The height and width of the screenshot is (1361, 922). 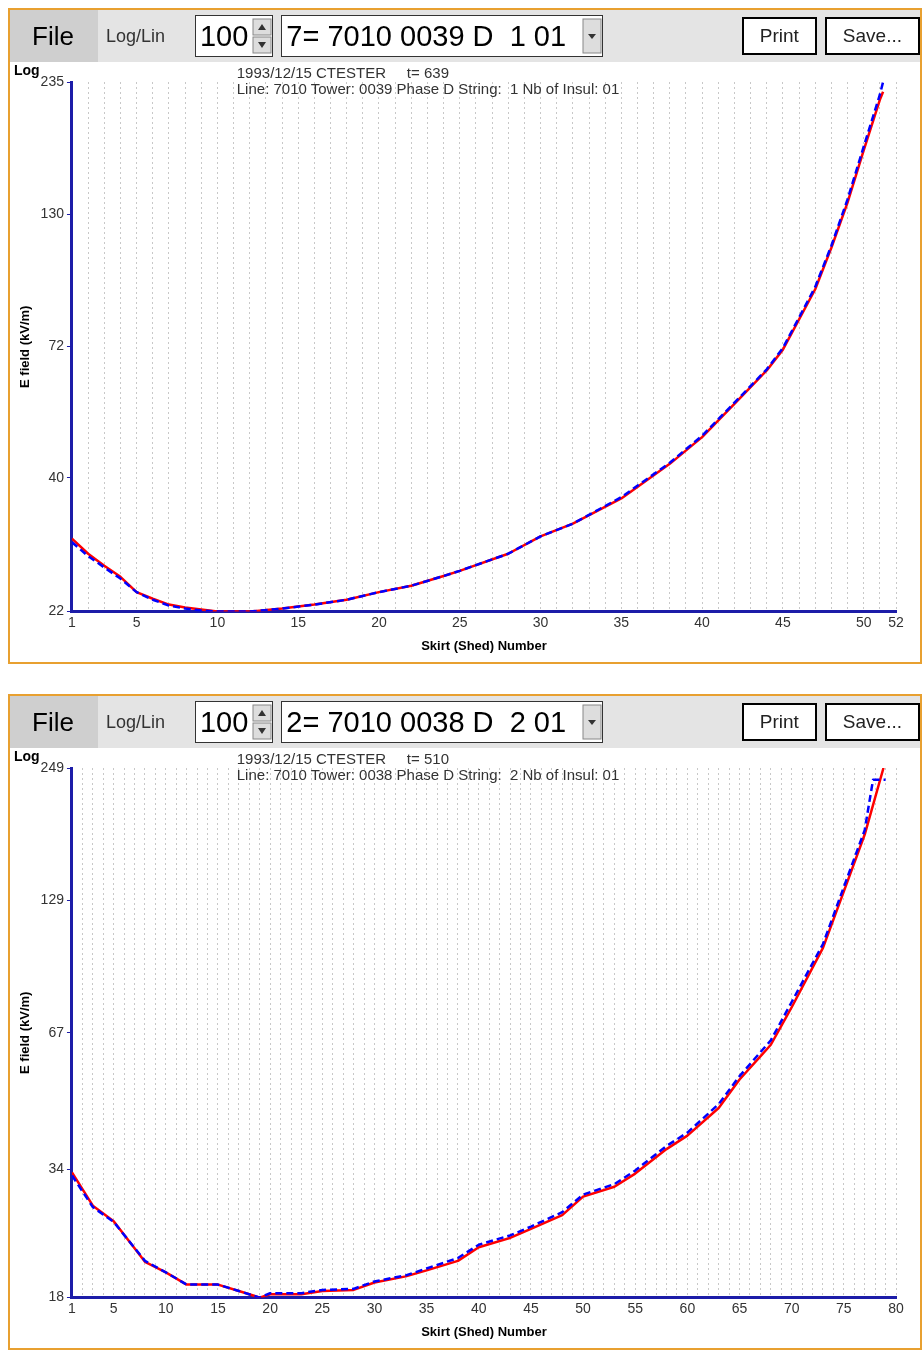 I want to click on x-tick-label: 52, so click(x=896, y=621).